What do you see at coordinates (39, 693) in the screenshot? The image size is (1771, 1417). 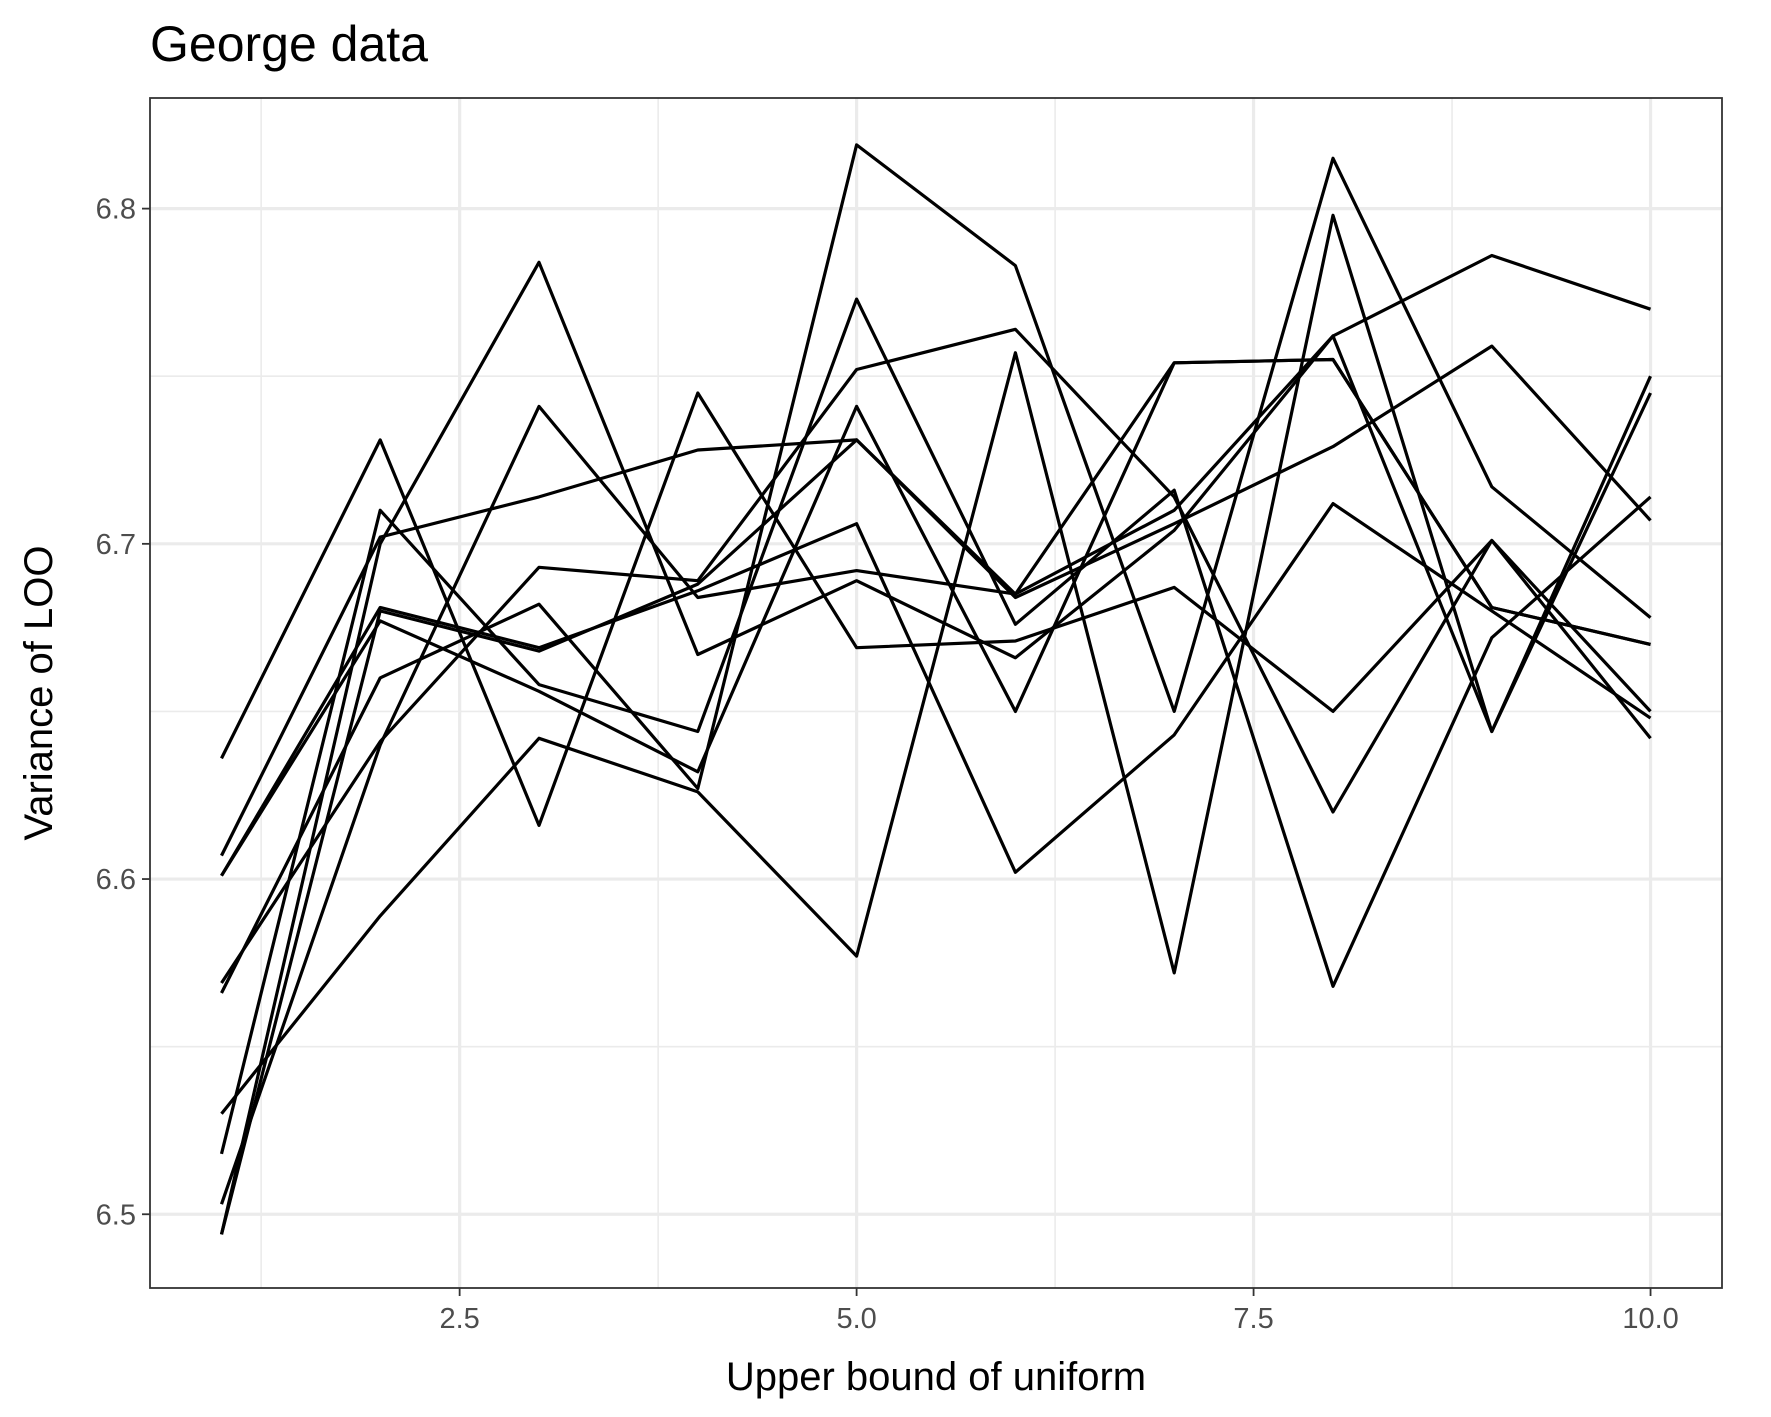 I see `y-axis-title: Variance of LOO` at bounding box center [39, 693].